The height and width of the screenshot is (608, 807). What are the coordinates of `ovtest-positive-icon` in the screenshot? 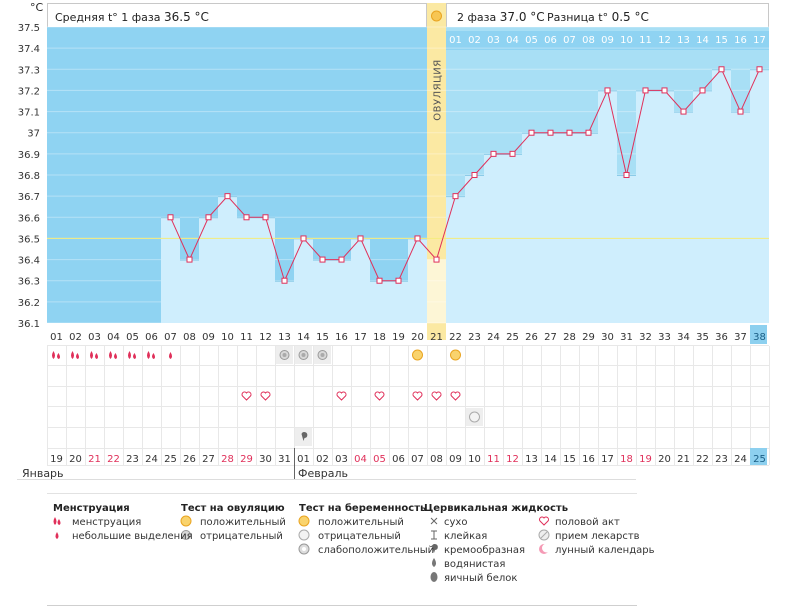 It's located at (417, 355).